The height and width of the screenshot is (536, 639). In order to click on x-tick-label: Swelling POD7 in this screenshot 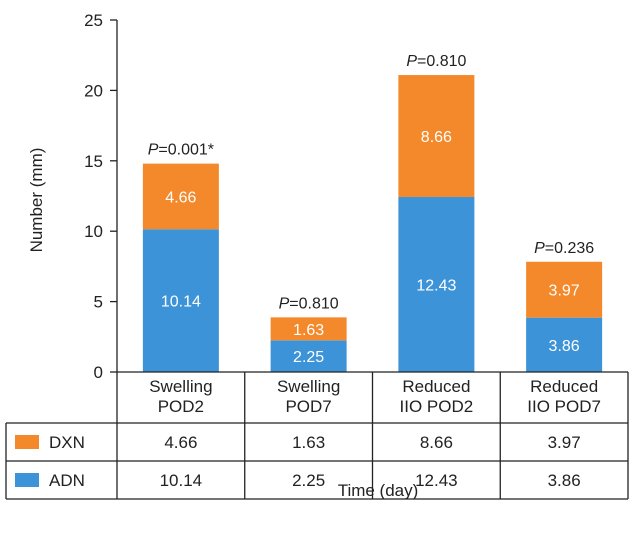, I will do `click(308, 396)`.